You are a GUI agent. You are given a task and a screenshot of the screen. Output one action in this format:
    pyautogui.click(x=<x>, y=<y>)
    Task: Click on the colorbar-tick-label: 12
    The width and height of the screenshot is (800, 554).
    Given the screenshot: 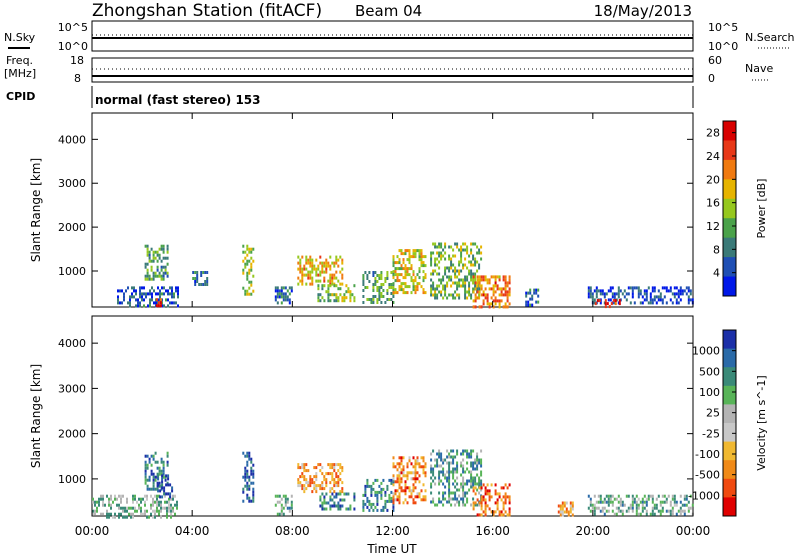 What is the action you would take?
    pyautogui.click(x=713, y=226)
    